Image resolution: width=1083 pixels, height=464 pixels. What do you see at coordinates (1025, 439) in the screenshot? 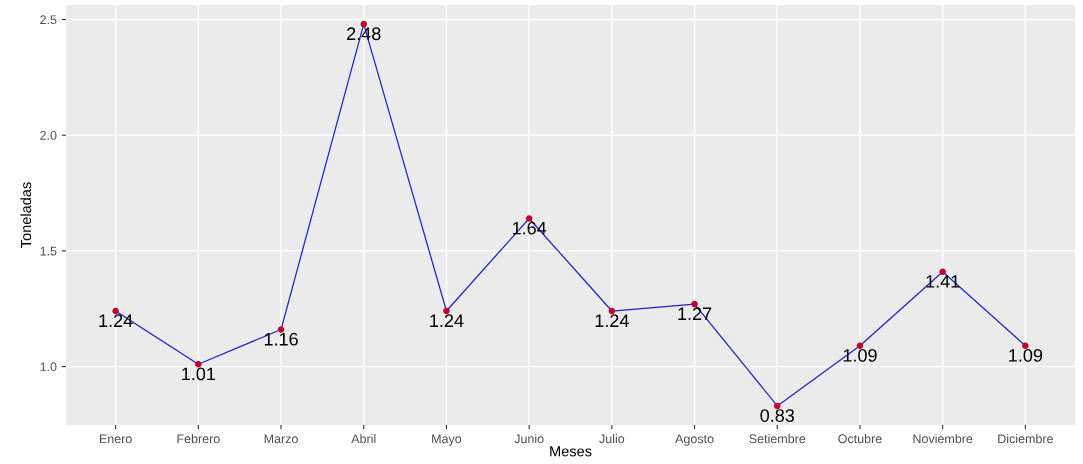
I see `x-tick-label: Diciembre` at bounding box center [1025, 439].